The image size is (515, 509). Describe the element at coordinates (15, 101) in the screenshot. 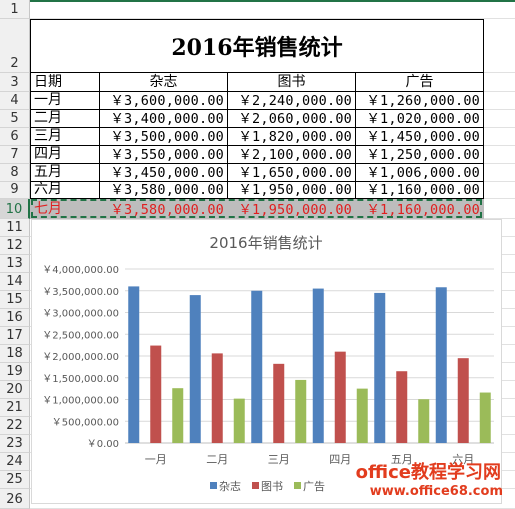

I see `row-header-4: 4` at that location.